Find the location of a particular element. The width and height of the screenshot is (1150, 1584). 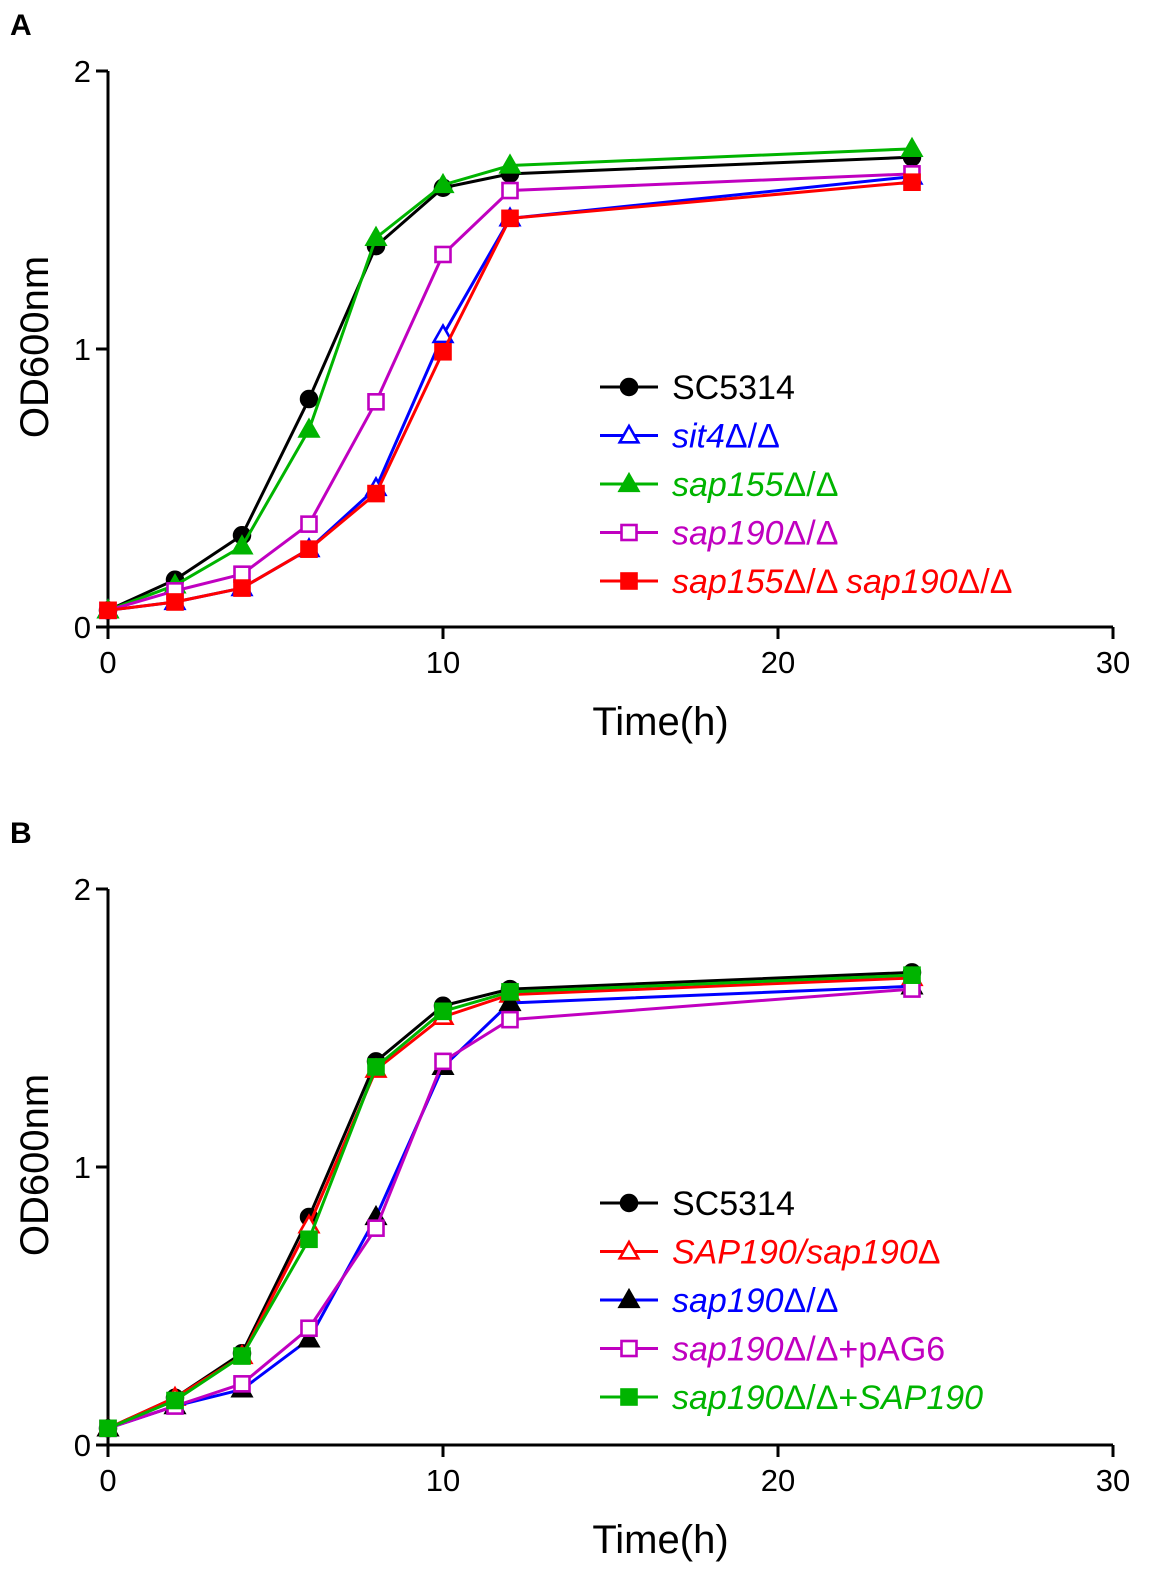

legend-item: sap190Δ/Δ+SAP190 is located at coordinates (791, 1398).